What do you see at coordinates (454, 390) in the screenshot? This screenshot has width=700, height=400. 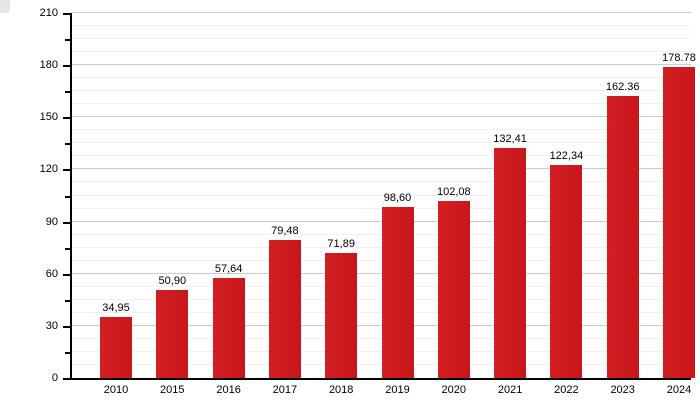 I see `x-axis-tick-label: 2020` at bounding box center [454, 390].